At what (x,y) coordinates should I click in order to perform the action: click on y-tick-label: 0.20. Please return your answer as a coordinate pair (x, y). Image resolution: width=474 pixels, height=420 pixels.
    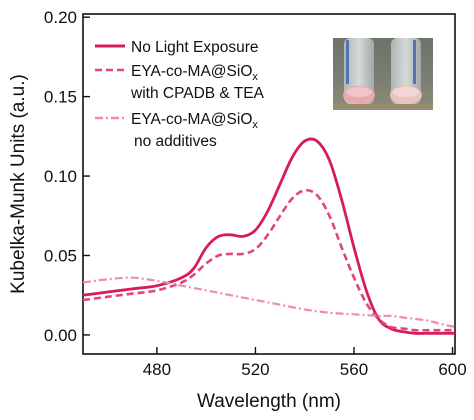
    Looking at the image, I should click on (60, 17).